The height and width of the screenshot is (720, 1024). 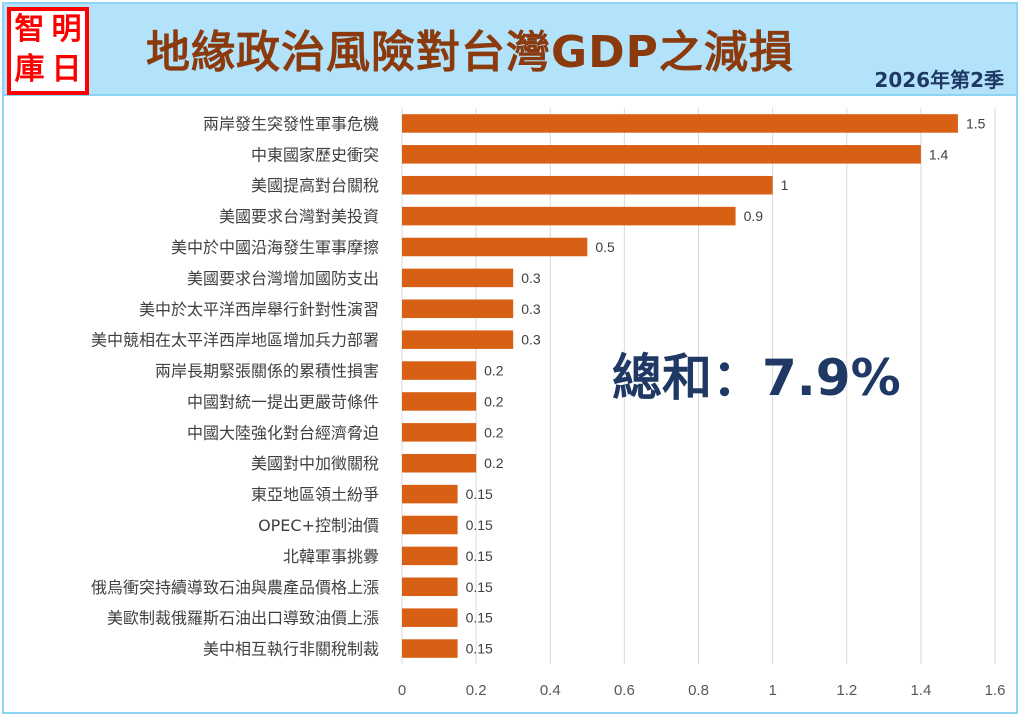 I want to click on category-label: 北韓軍事挑釁, so click(x=331, y=556).